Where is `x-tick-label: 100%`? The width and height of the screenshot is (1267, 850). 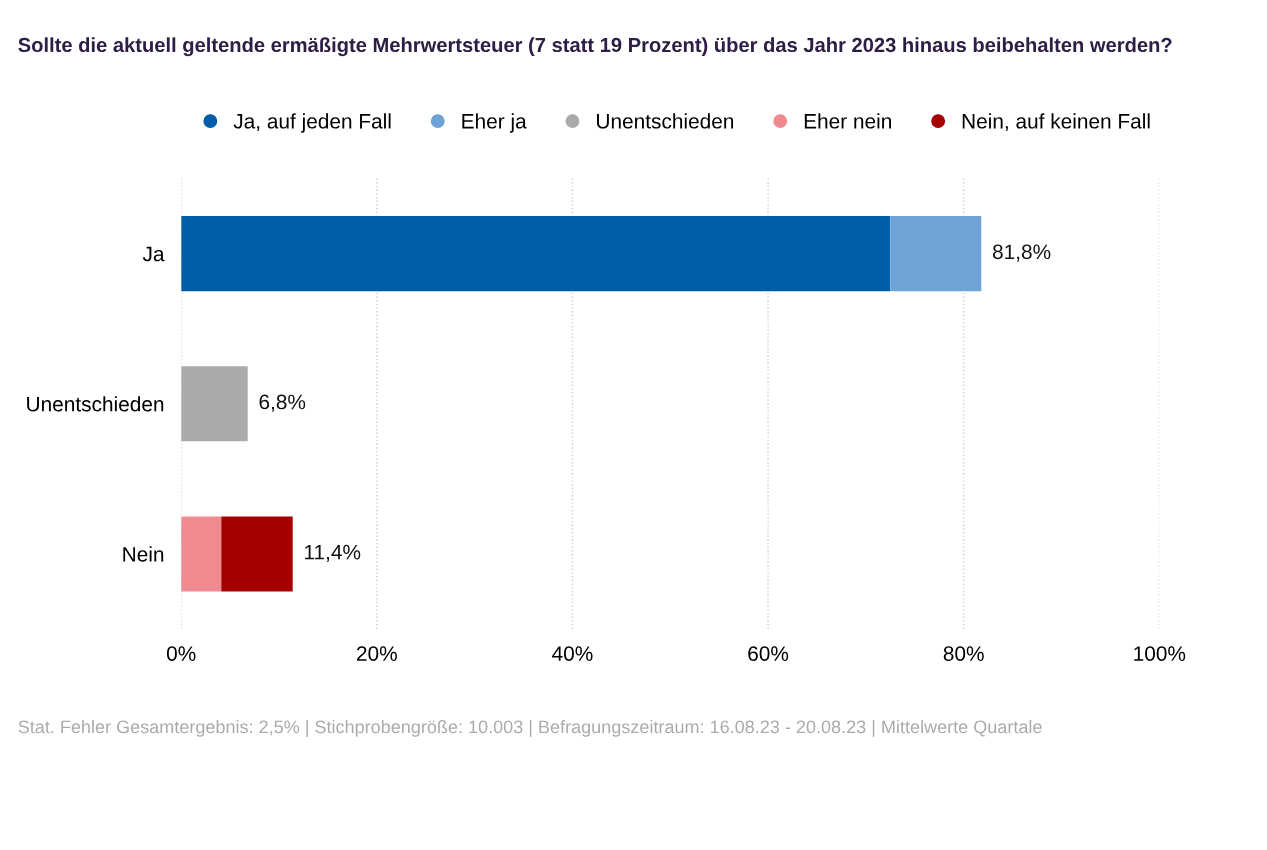
x-tick-label: 100% is located at coordinates (1160, 653).